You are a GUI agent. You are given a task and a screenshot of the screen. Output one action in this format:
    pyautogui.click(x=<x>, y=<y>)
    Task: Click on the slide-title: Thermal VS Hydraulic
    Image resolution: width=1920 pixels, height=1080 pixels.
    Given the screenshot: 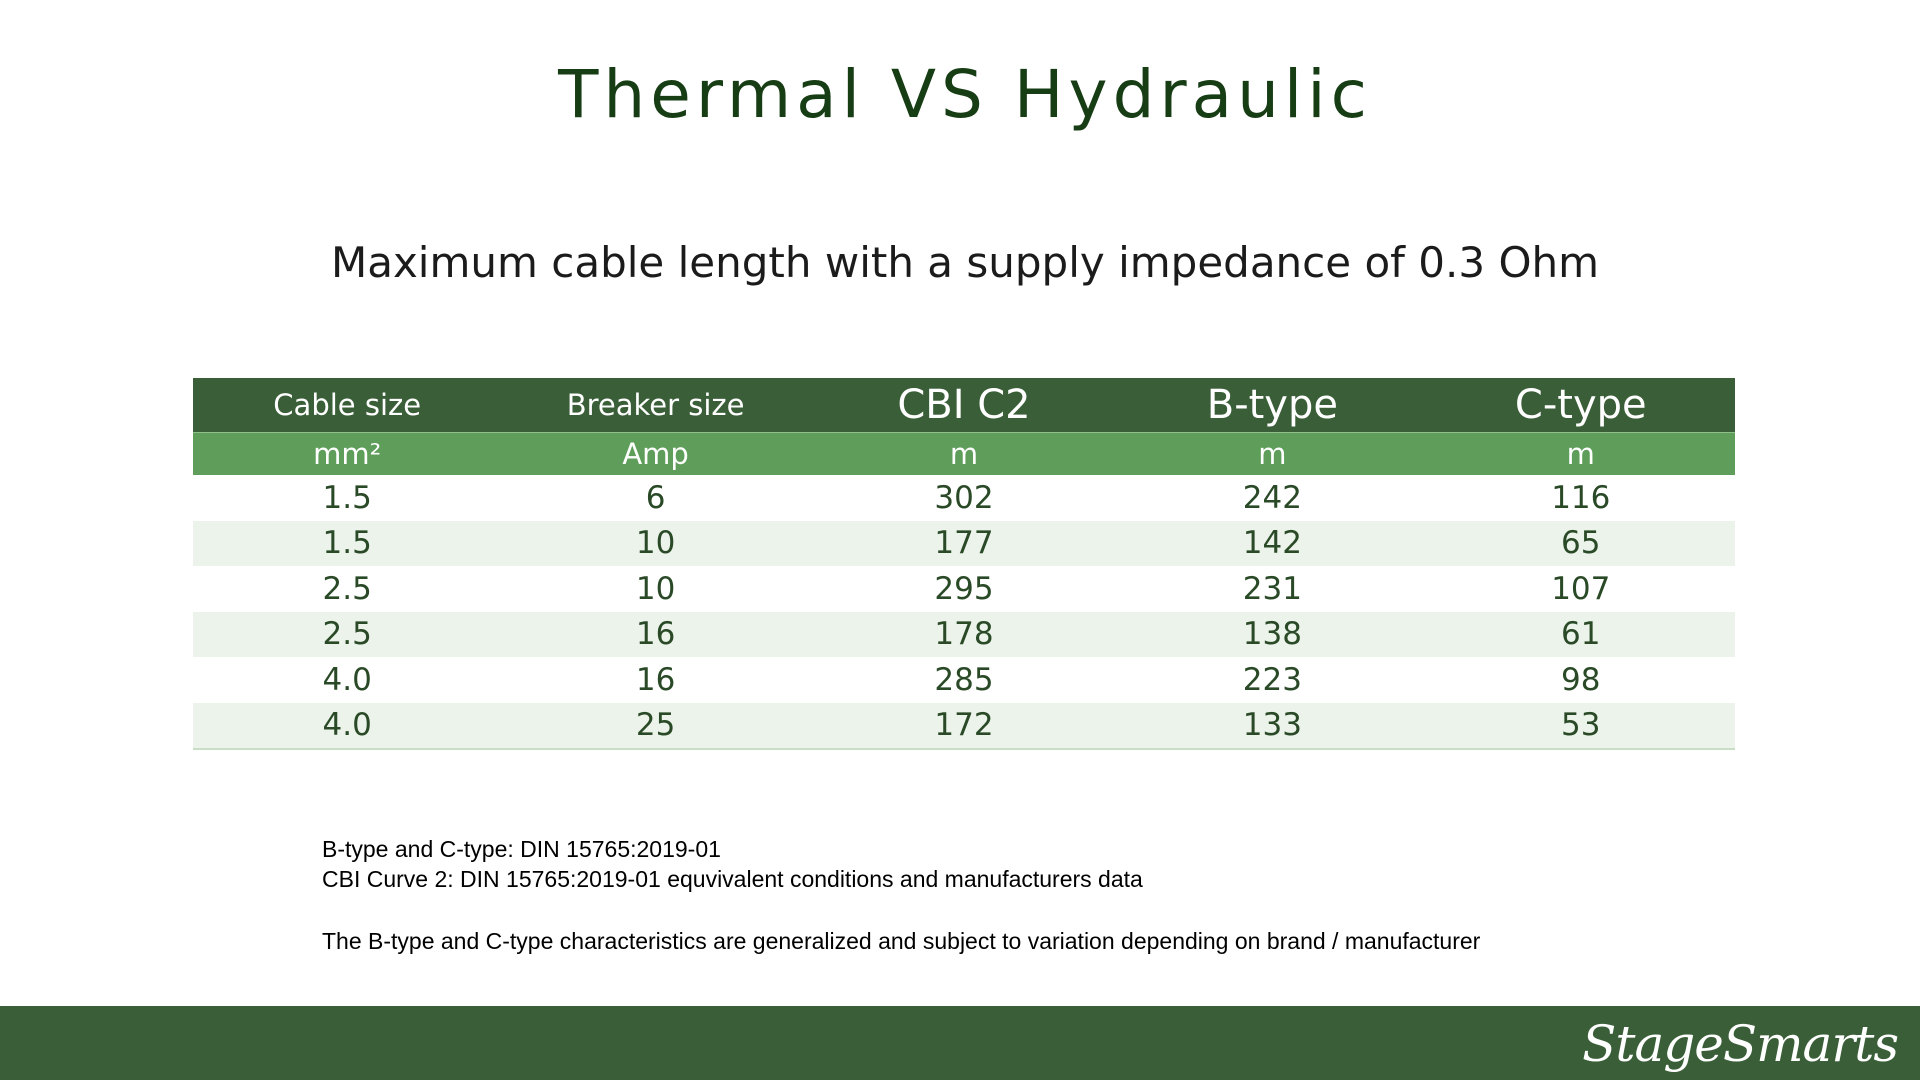 What is the action you would take?
    pyautogui.click(x=965, y=94)
    